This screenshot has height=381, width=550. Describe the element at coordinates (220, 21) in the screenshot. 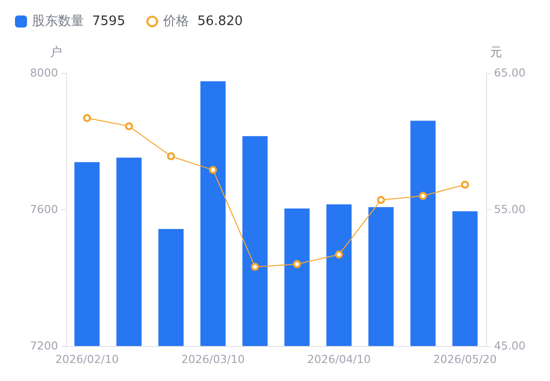

I see `text: 56.820` at that location.